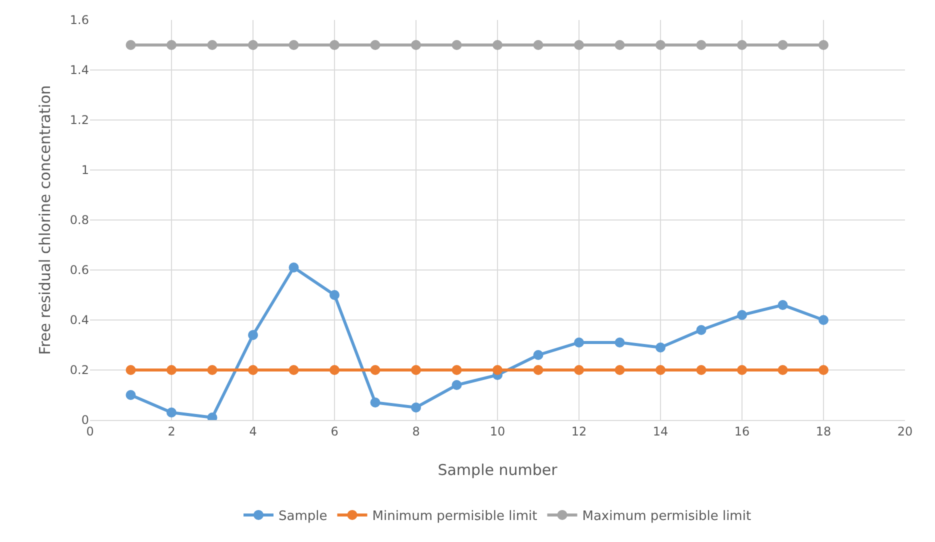 This screenshot has width=935, height=542. I want to click on x-tick-label: 10, so click(498, 431).